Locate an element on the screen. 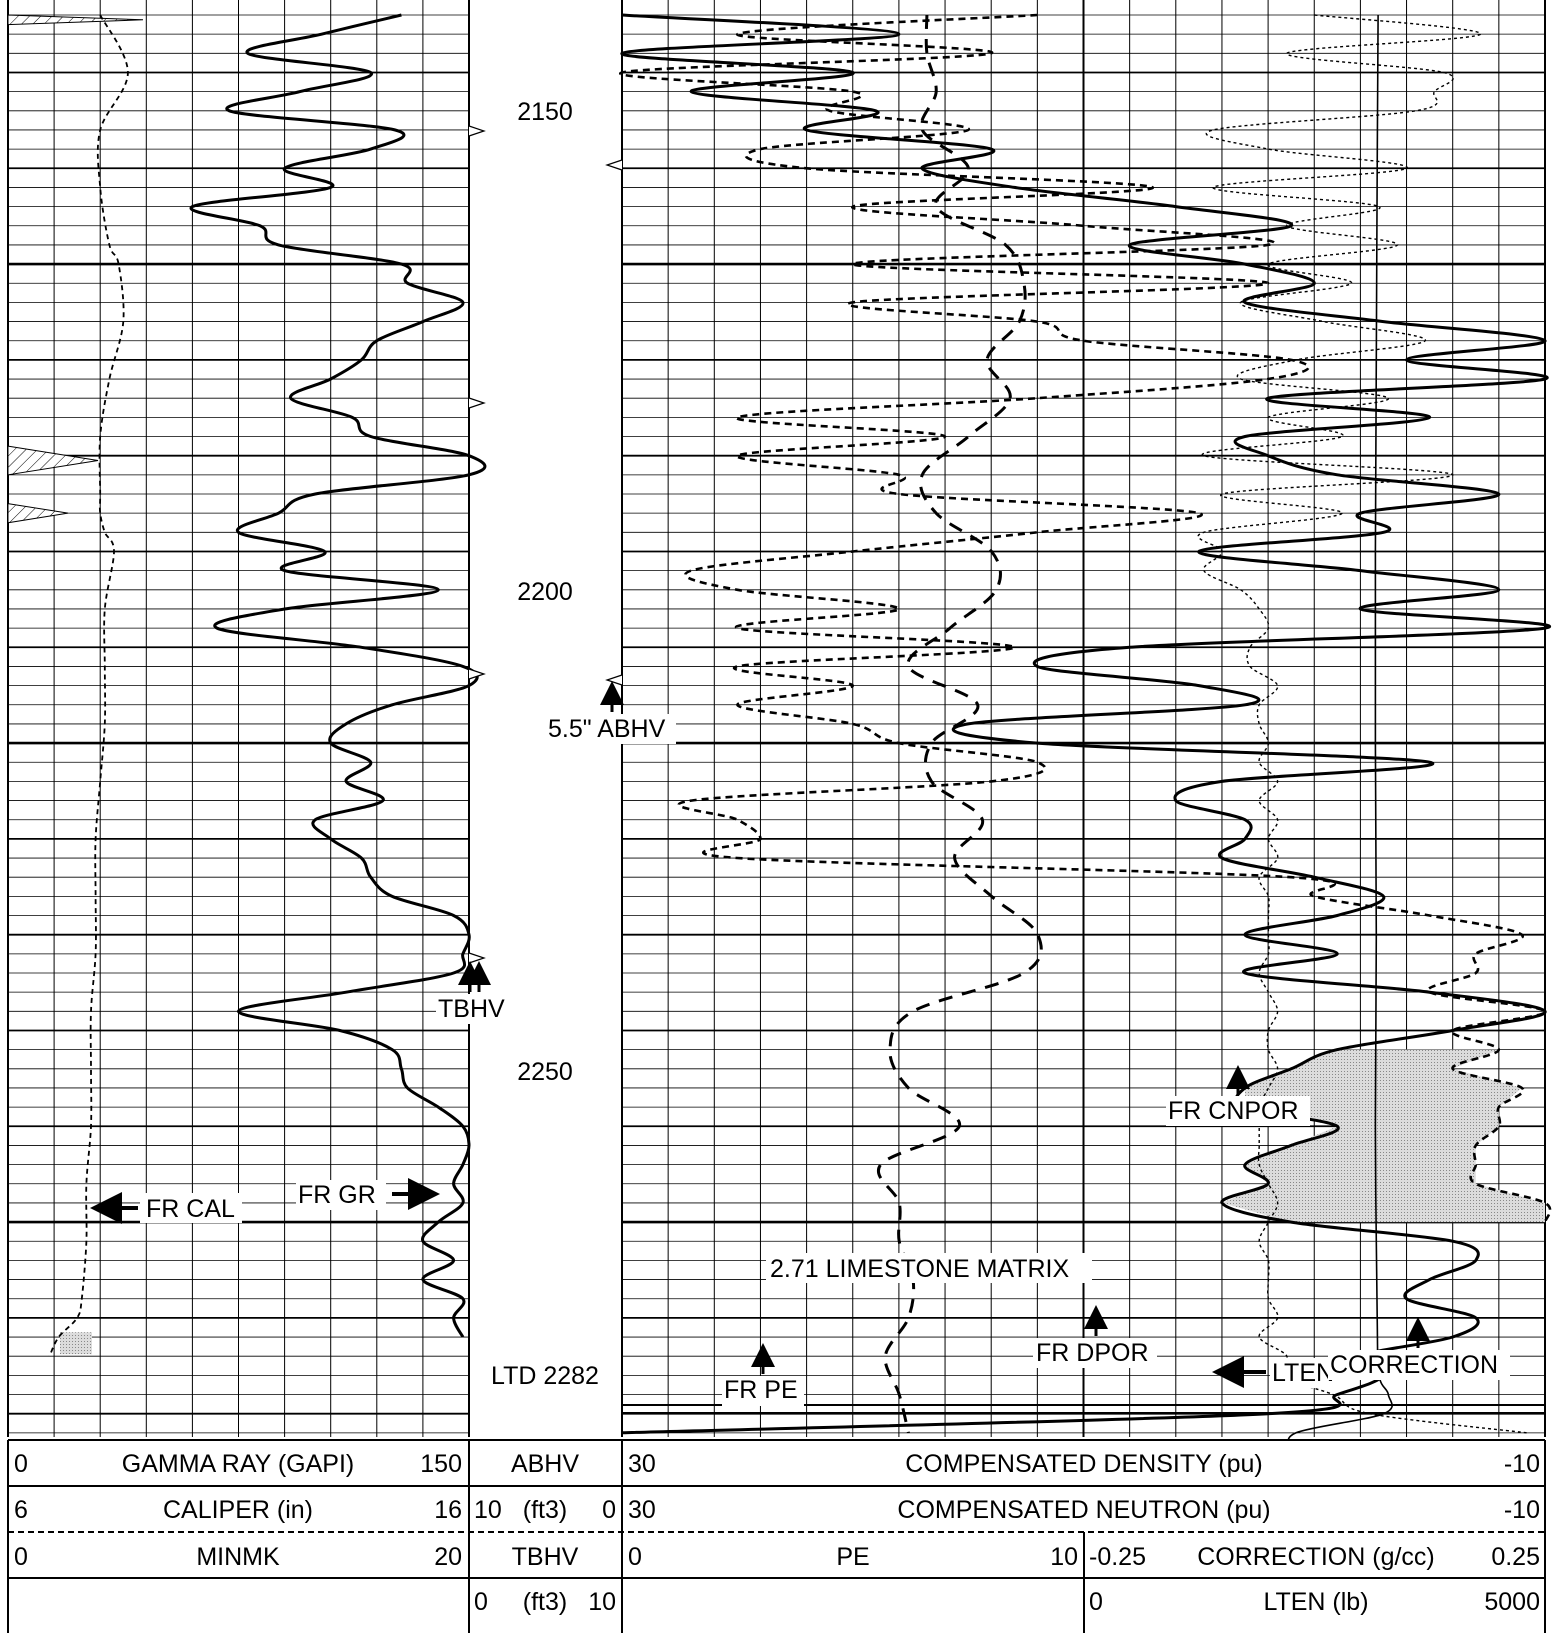 This screenshot has height=1633, width=1554. tbhv-right-scale: 10 is located at coordinates (602, 1602).